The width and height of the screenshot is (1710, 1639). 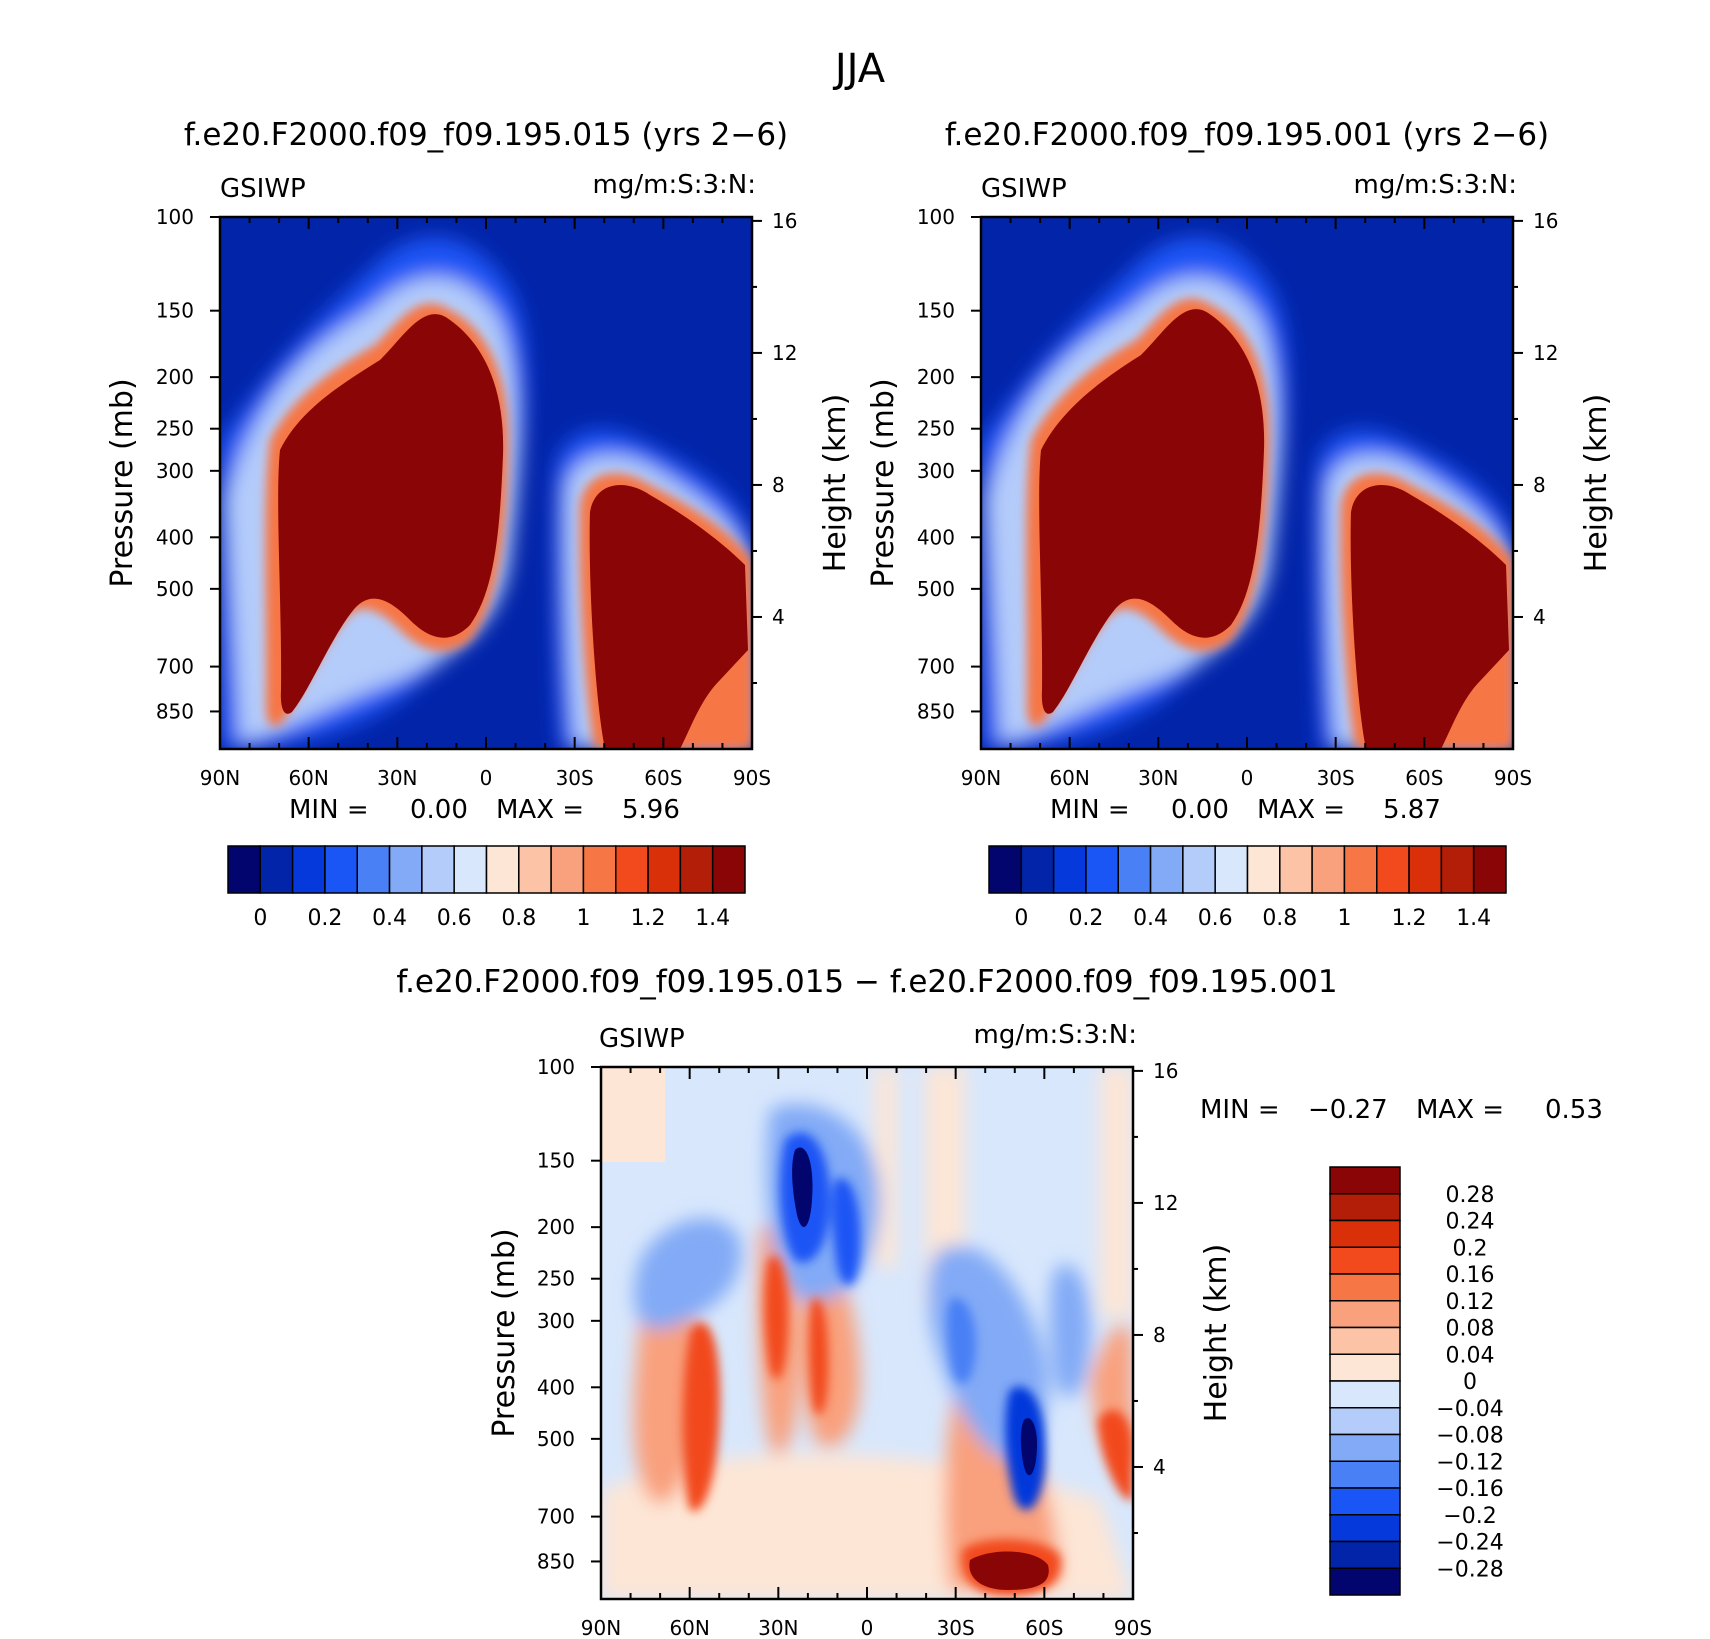 What do you see at coordinates (439, 810) in the screenshot?
I see `panel-1-min: 0.00` at bounding box center [439, 810].